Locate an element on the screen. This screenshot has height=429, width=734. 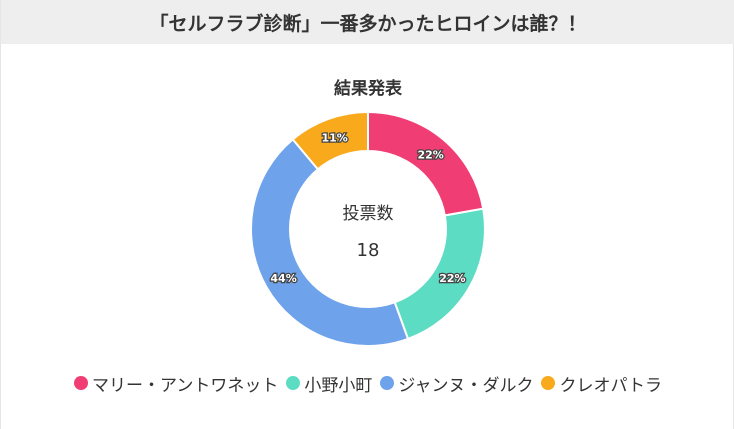
slice-percent-label: 11% is located at coordinates (334, 137).